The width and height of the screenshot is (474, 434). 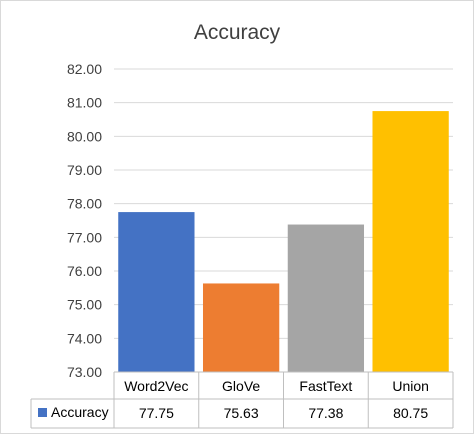 I want to click on y-tick-label: 78.00, so click(x=84, y=204).